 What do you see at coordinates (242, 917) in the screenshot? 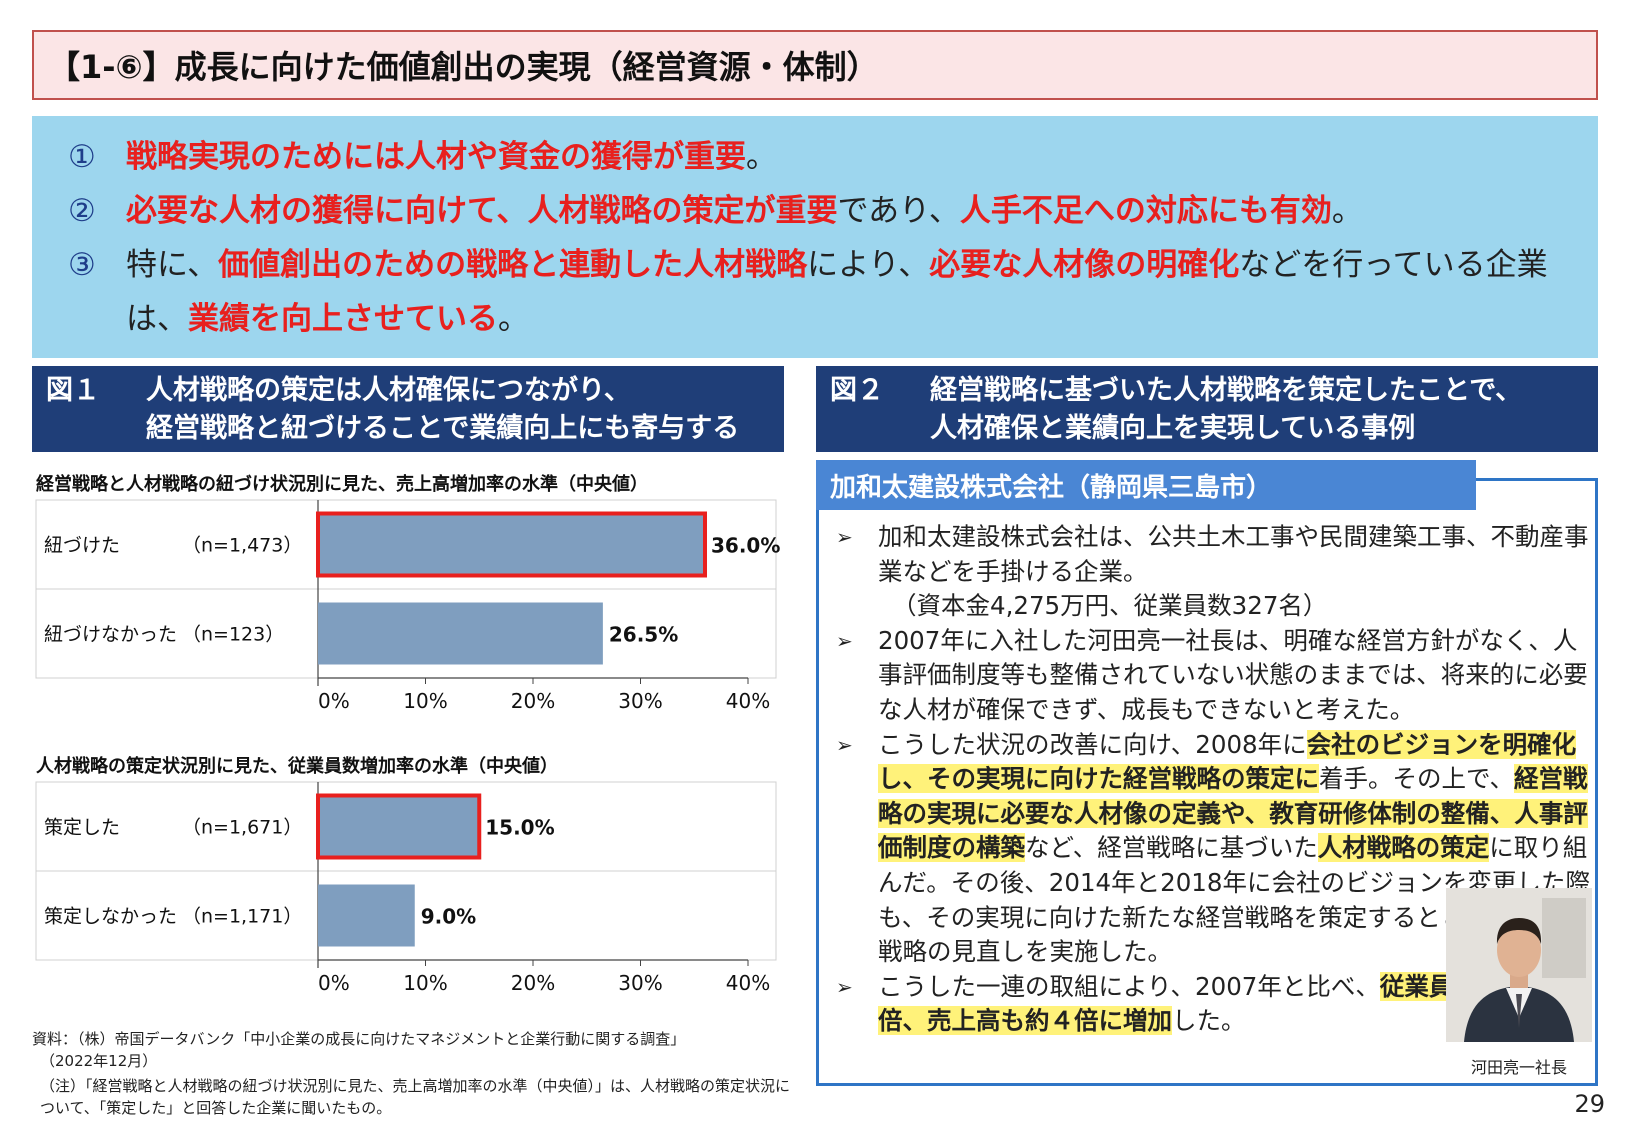
I see `sample-size-label: （n=1,171）` at bounding box center [242, 917].